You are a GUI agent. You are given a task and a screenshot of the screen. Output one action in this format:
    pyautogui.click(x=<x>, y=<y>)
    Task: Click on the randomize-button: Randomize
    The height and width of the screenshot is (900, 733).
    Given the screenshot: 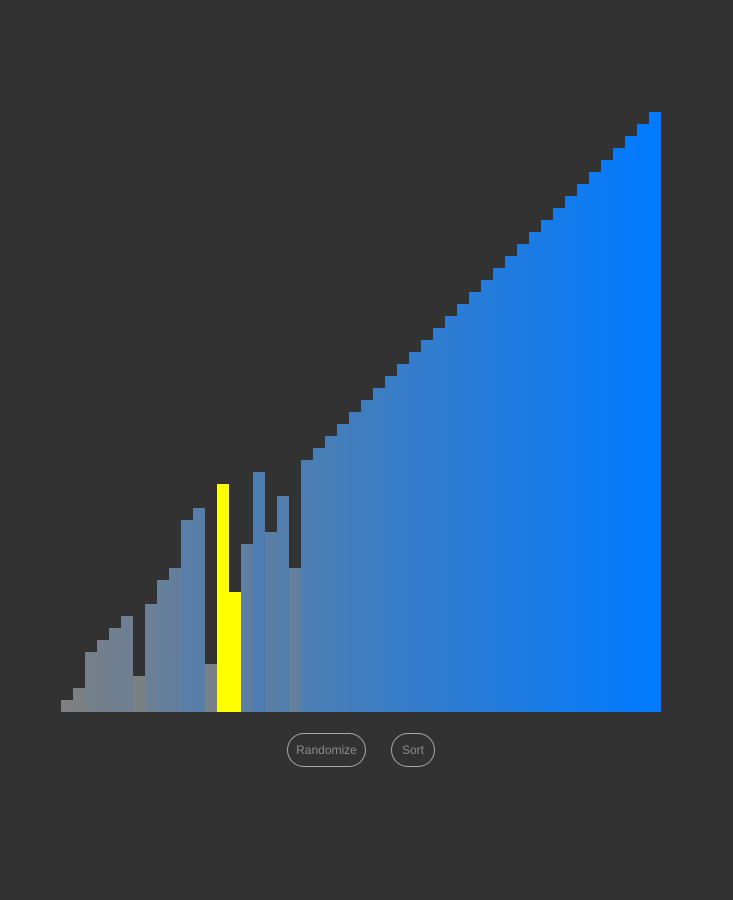 What is the action you would take?
    pyautogui.click(x=326, y=750)
    